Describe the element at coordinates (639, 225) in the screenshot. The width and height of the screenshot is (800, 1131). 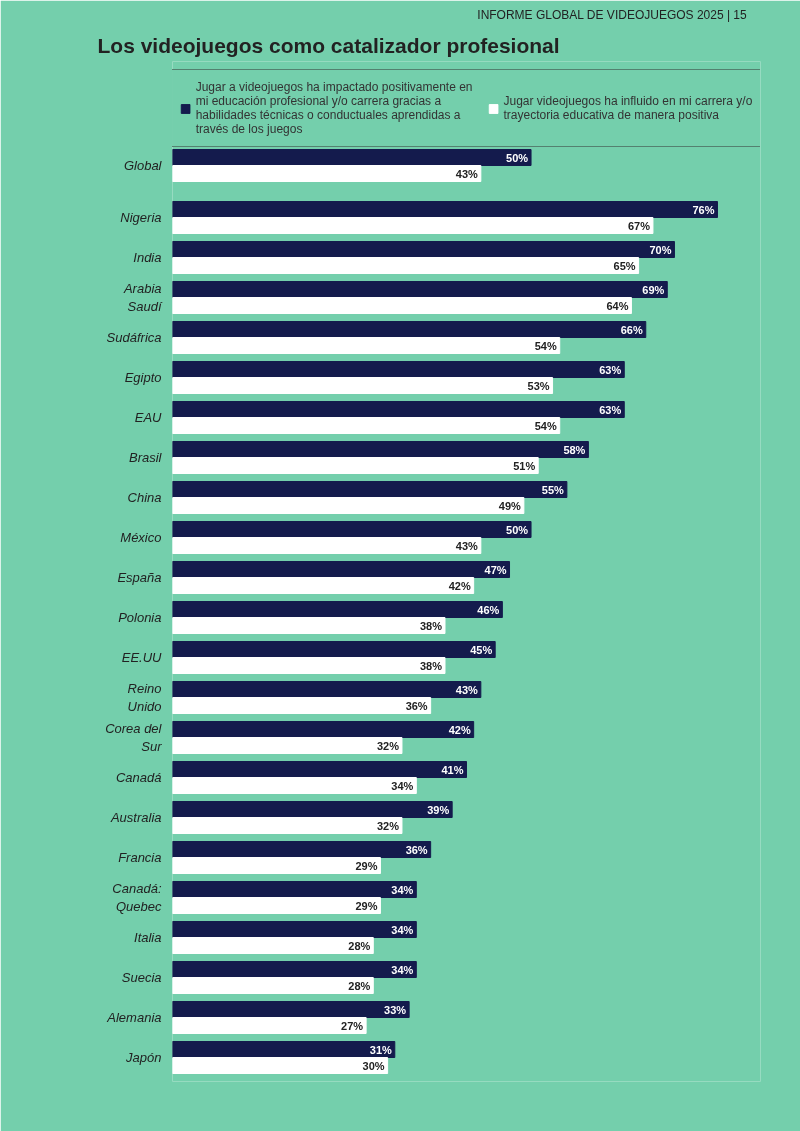
I see `data-label: 67%` at that location.